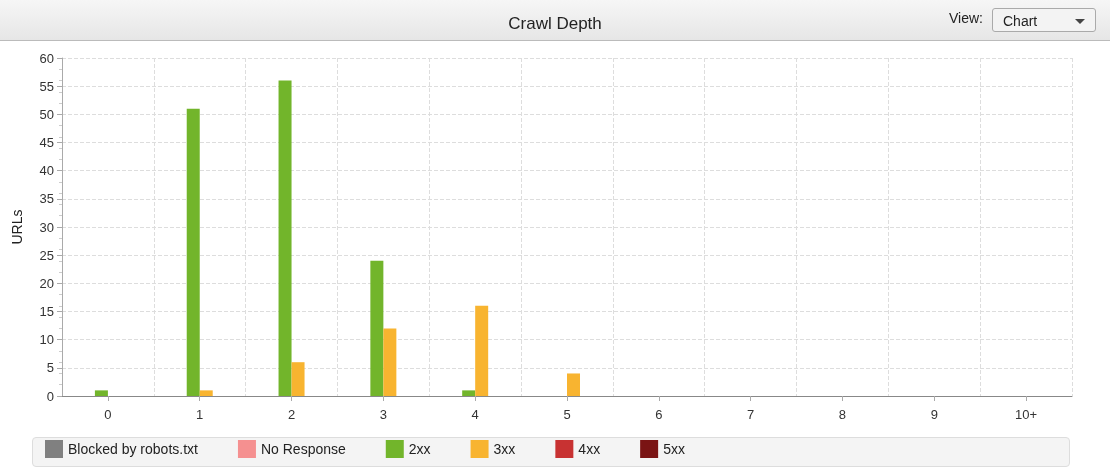 The image size is (1110, 472). Describe the element at coordinates (1044, 20) in the screenshot. I see `view-dropdown: Chart` at that location.